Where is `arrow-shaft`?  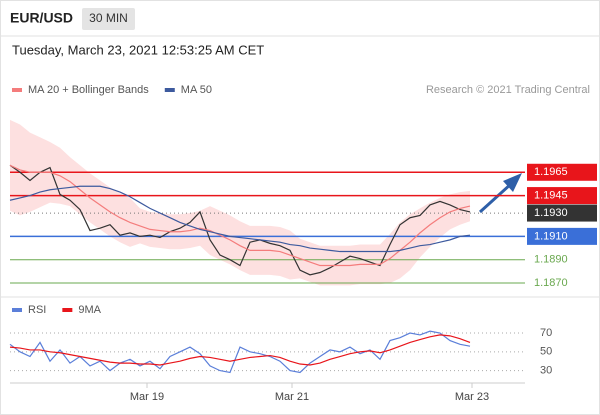
arrow-shaft is located at coordinates (496, 197).